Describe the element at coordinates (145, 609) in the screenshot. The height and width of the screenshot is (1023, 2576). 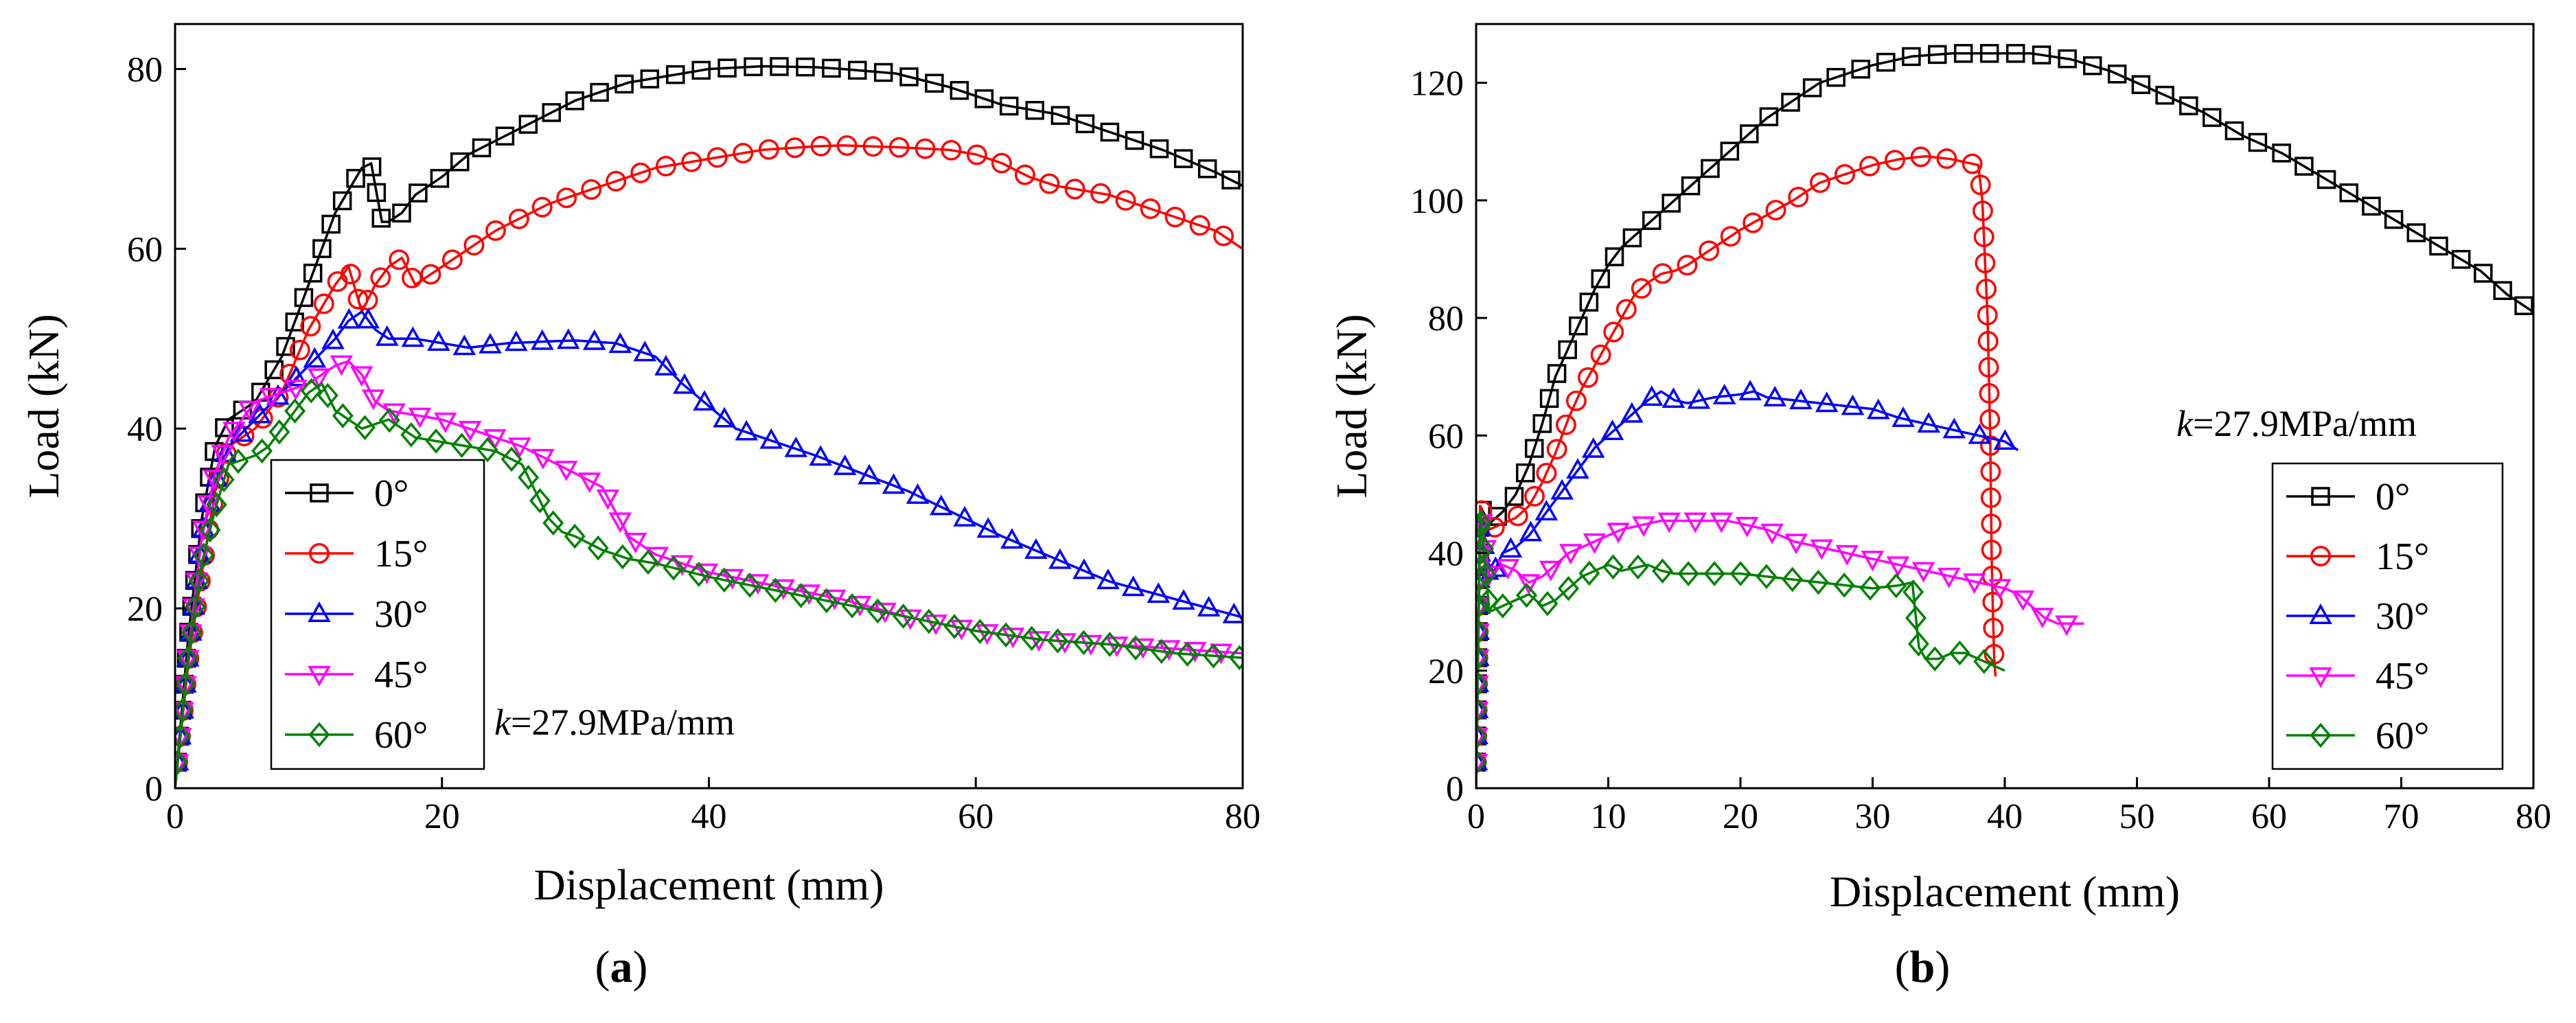
I see `y-tick-label: 20` at that location.